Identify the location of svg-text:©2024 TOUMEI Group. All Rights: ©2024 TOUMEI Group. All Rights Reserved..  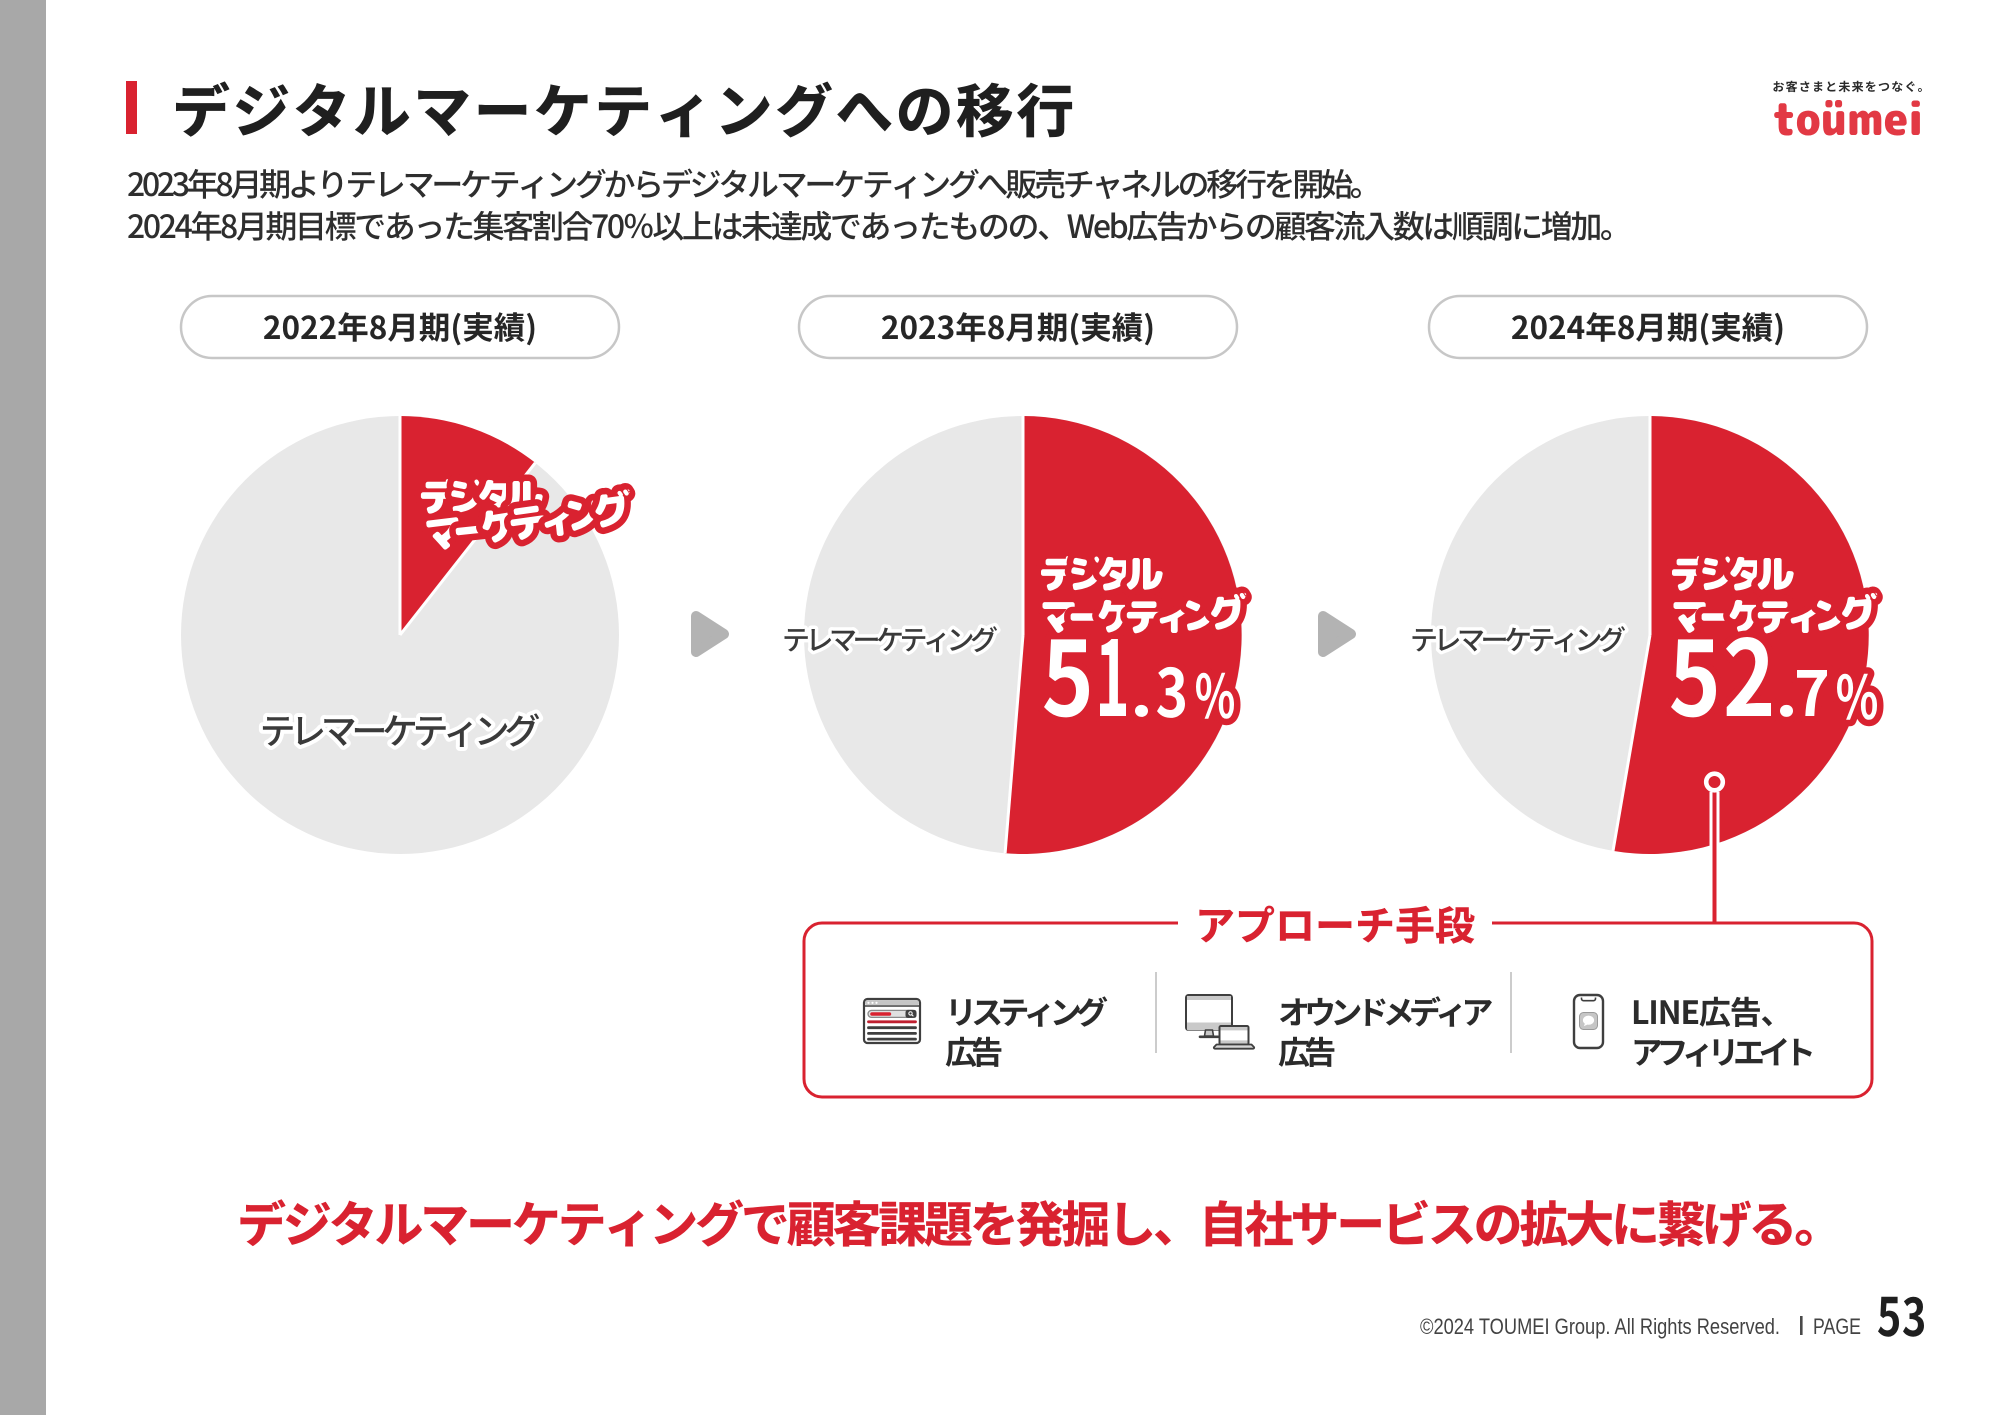
(1600, 1326).